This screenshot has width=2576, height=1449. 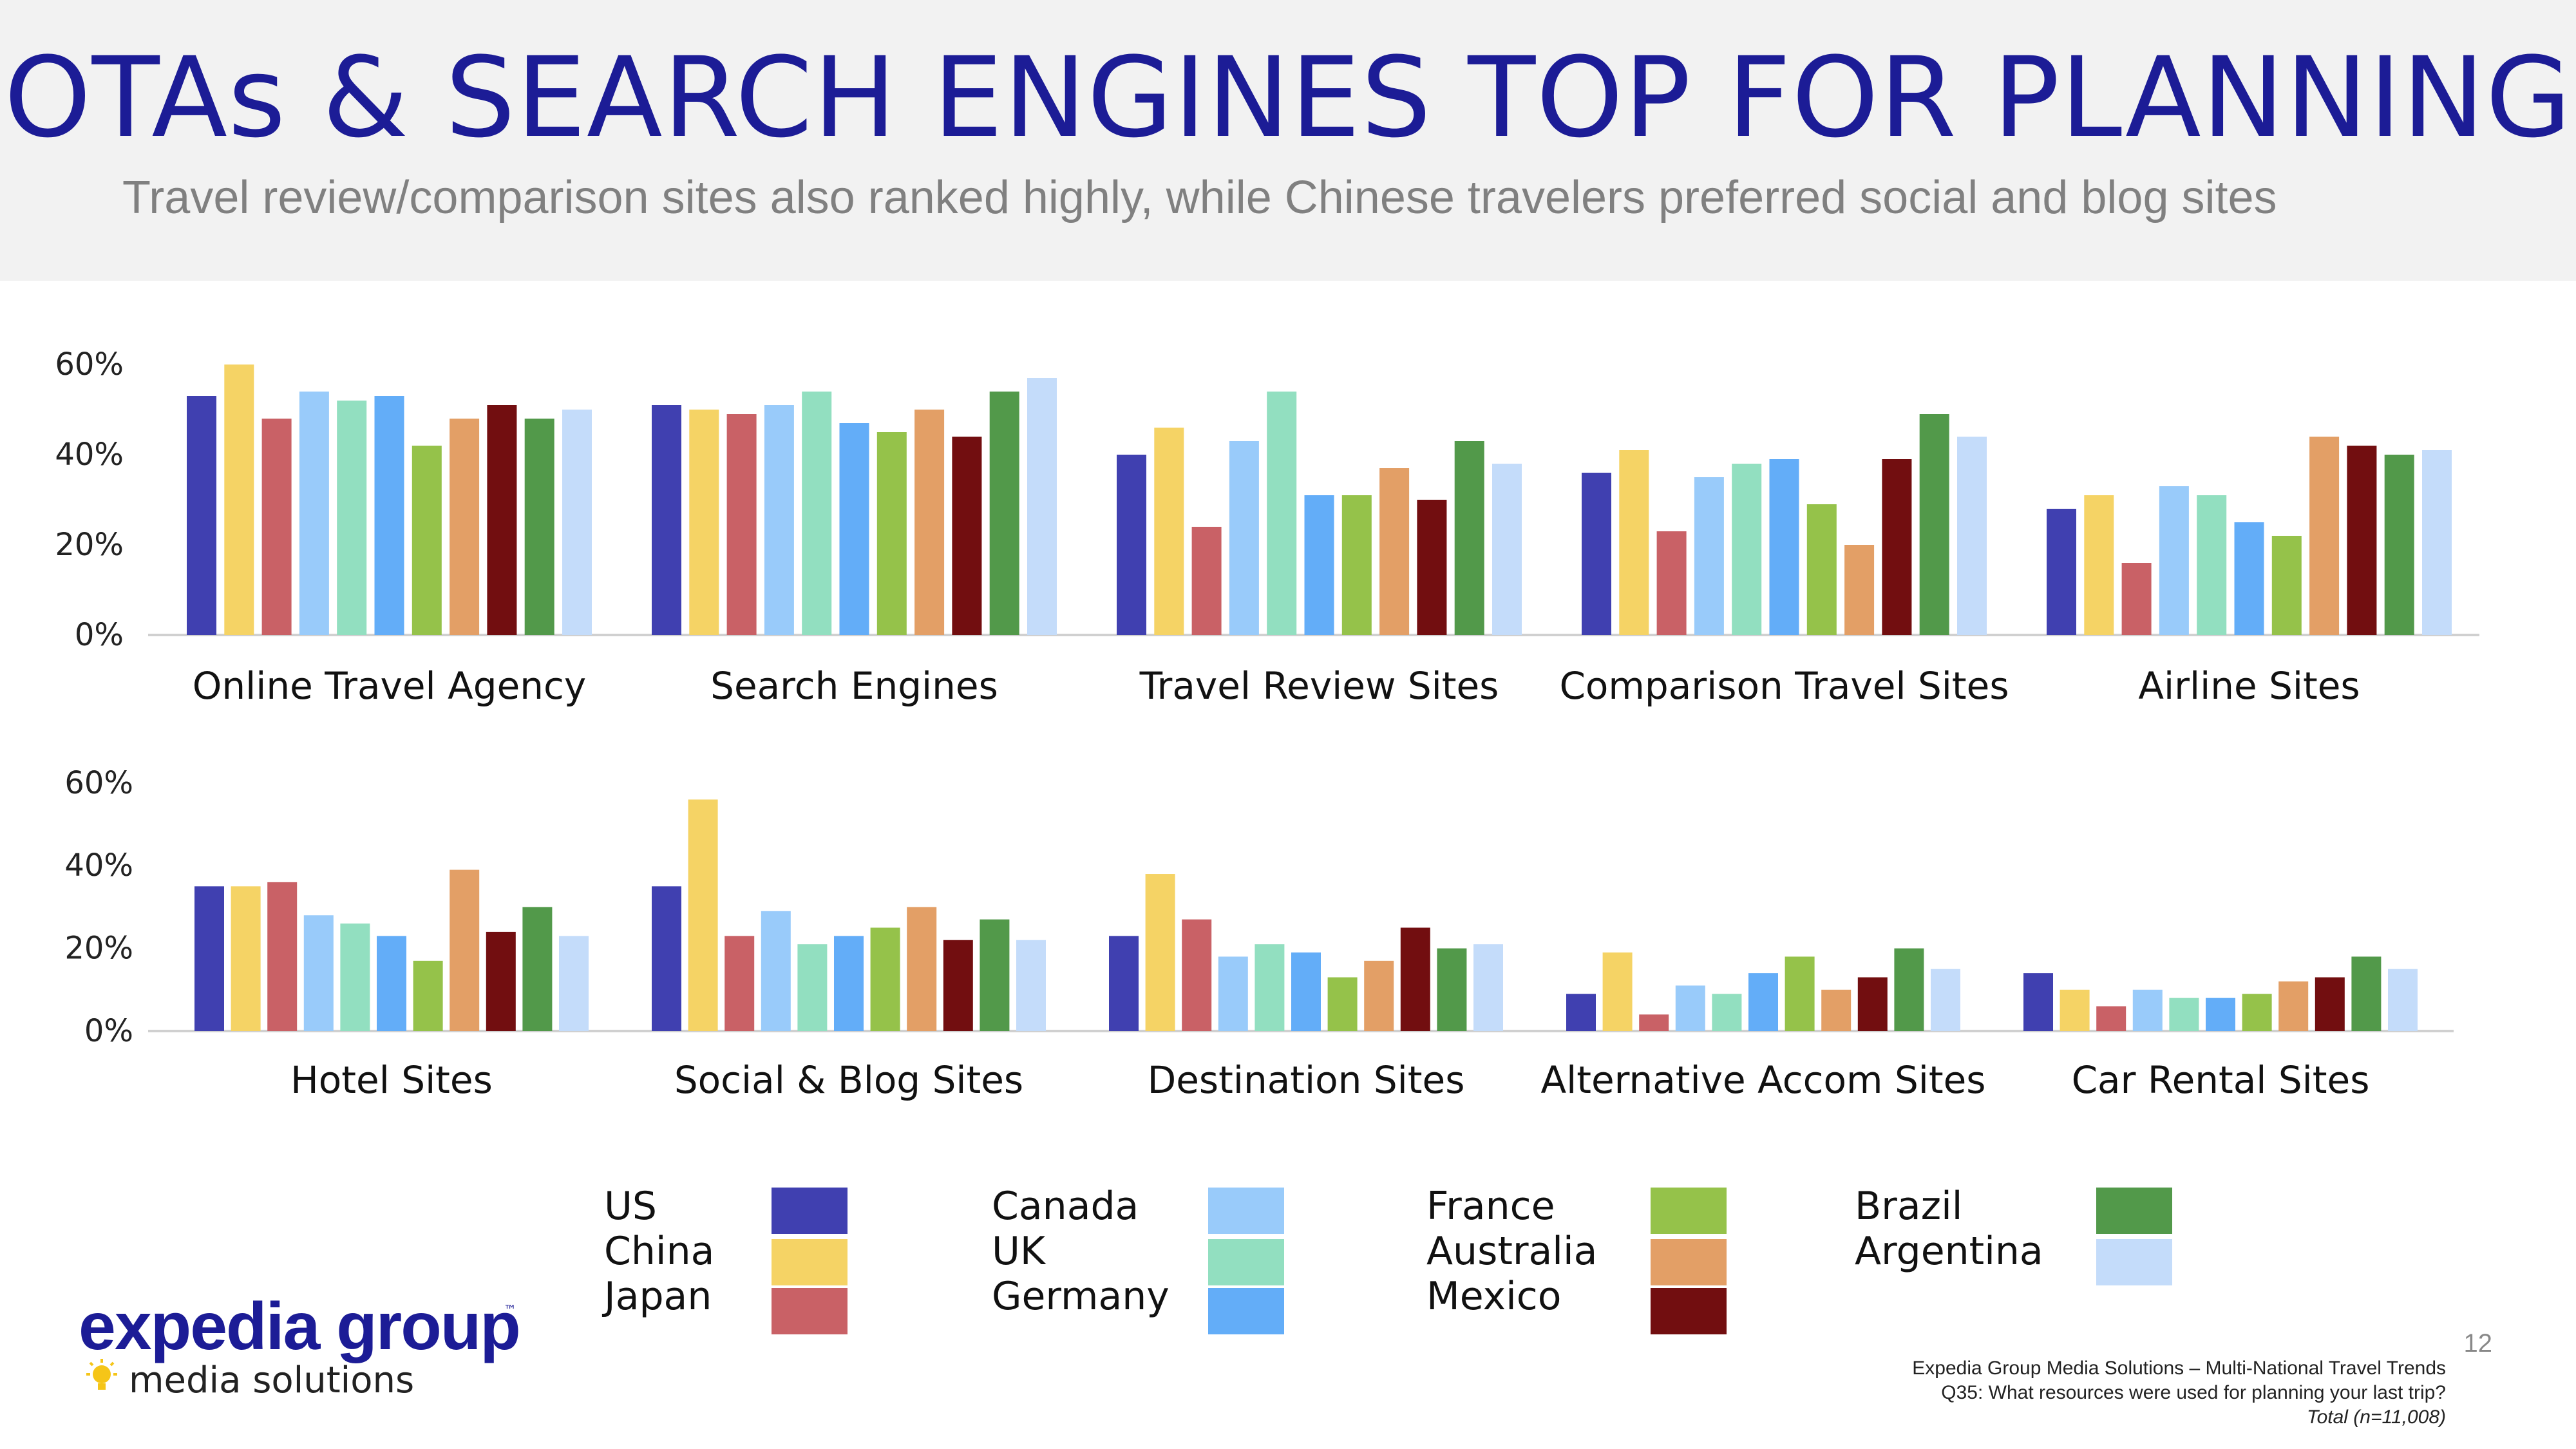 What do you see at coordinates (538, 969) in the screenshot?
I see `bar-hotel-sites-brazil` at bounding box center [538, 969].